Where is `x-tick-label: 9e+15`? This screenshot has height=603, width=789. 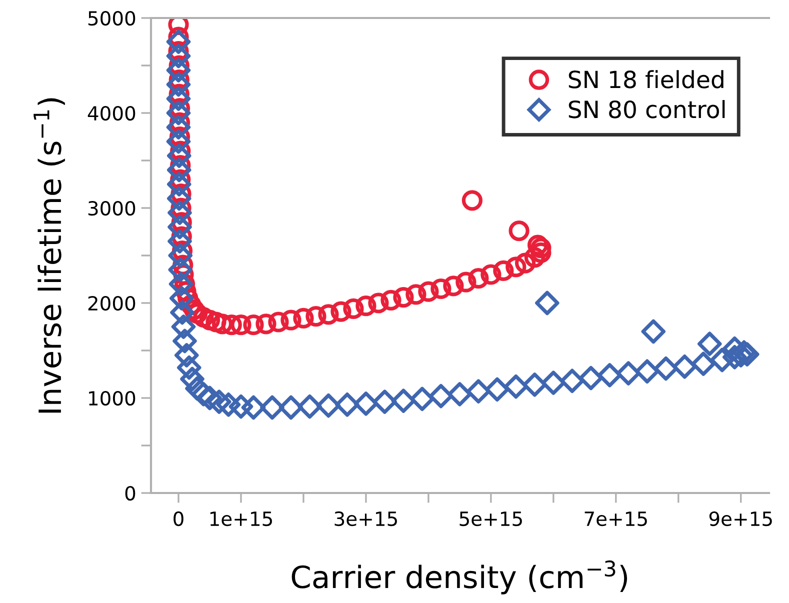 x-tick-label: 9e+15 is located at coordinates (740, 518).